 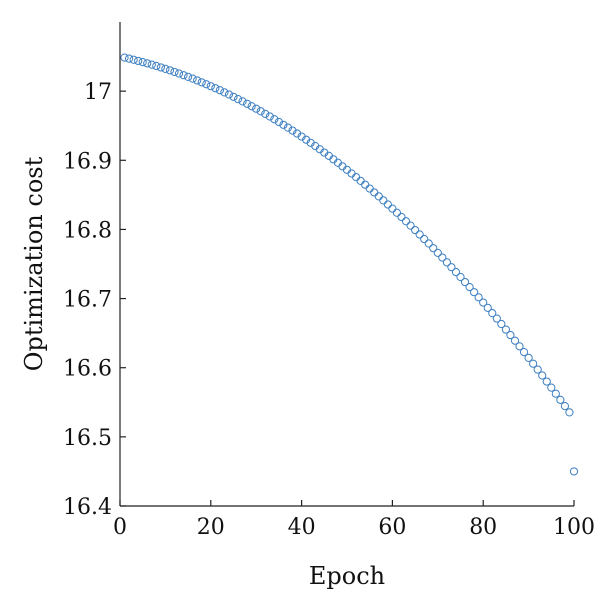 I want to click on y-tick-label: 16.8, so click(x=87, y=230).